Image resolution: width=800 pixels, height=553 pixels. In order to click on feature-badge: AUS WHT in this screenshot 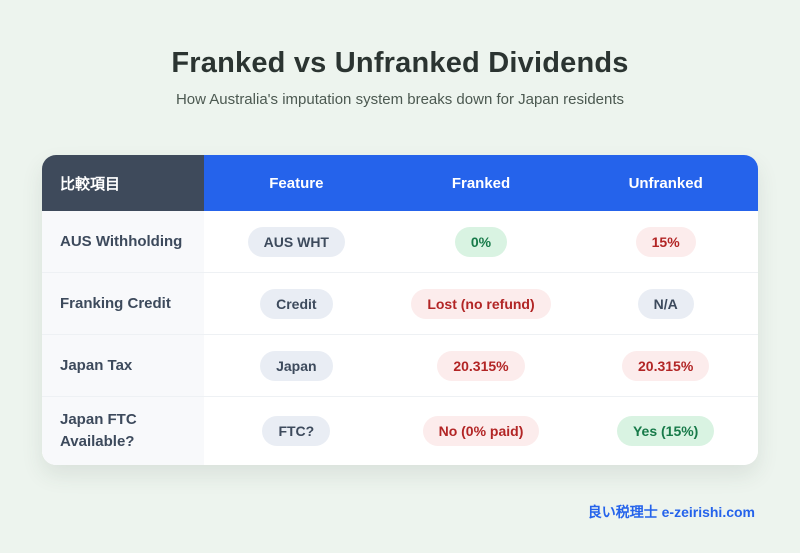, I will do `click(296, 241)`.